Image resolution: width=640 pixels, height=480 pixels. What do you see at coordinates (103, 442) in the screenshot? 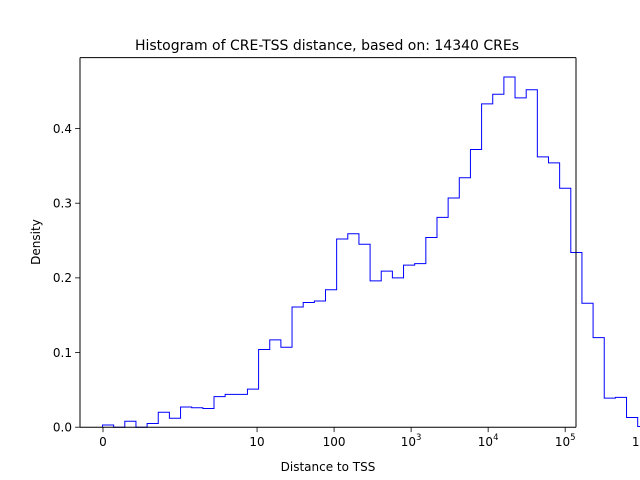
I see `x-tick-label: 0` at bounding box center [103, 442].